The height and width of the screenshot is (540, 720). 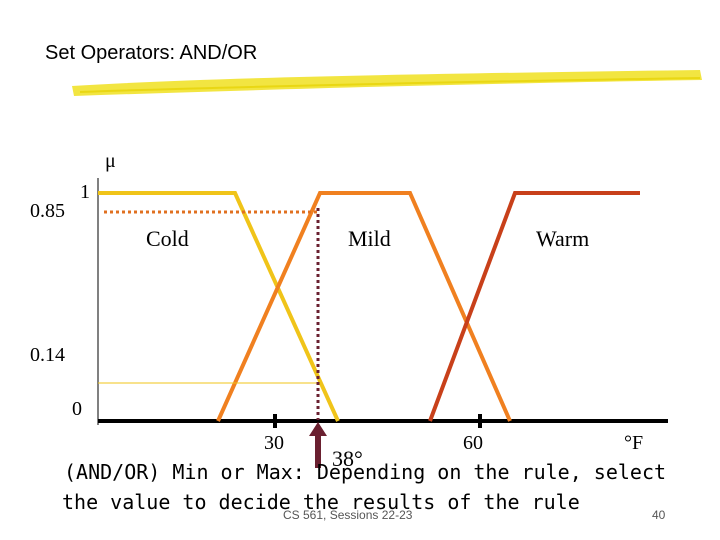 What do you see at coordinates (219, 306) in the screenshot?
I see `cold-membership-curve` at bounding box center [219, 306].